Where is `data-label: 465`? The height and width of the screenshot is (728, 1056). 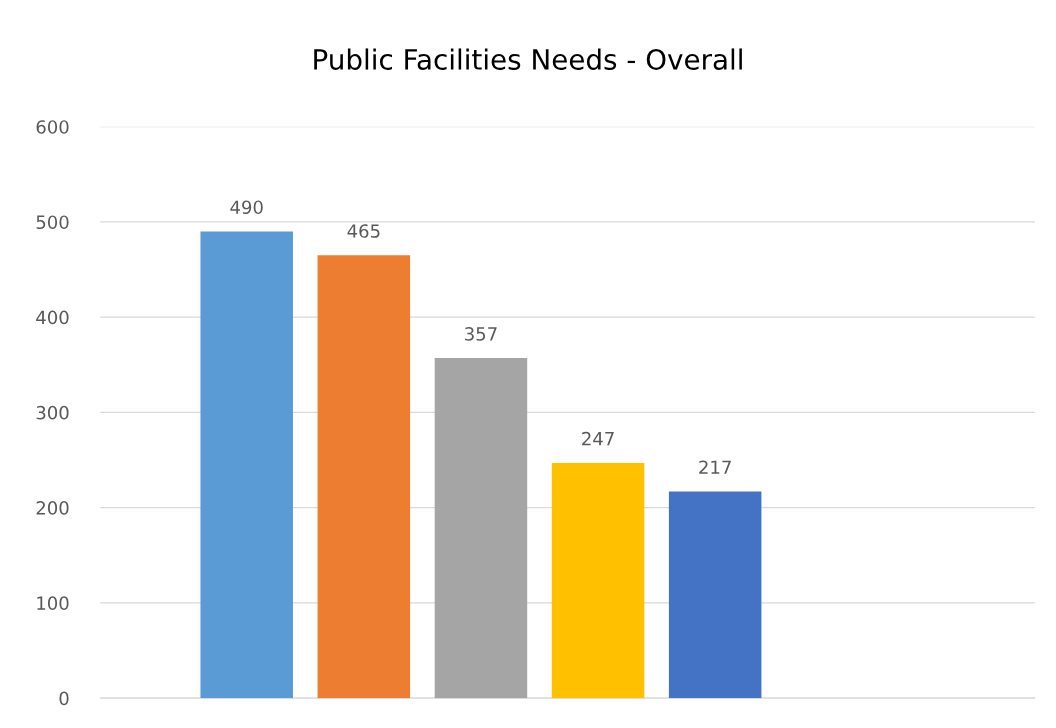
data-label: 465 is located at coordinates (363, 231).